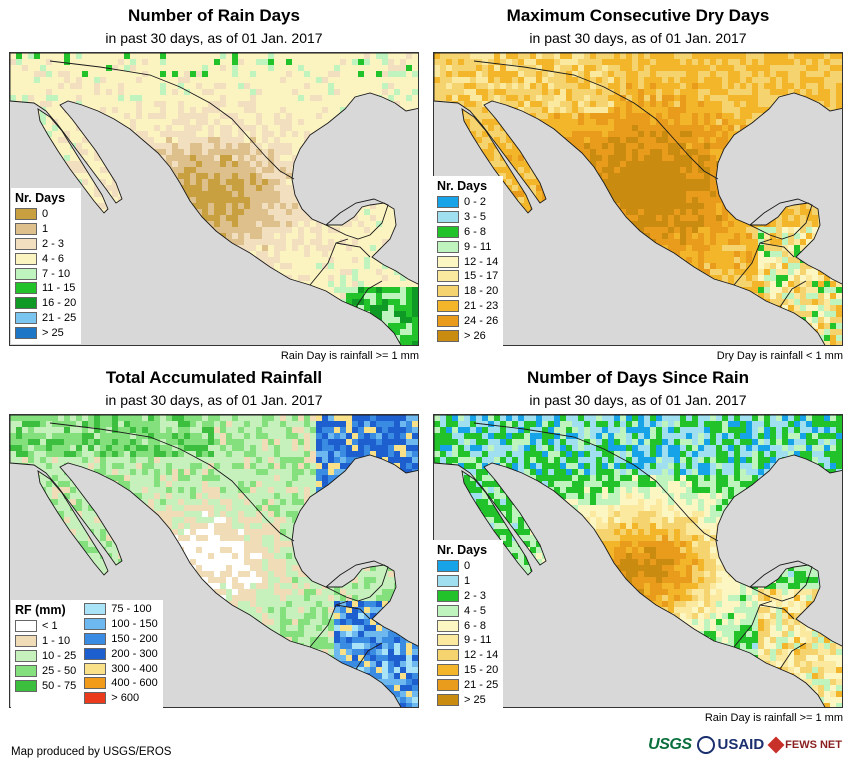 The image size is (854, 768). What do you see at coordinates (134, 653) in the screenshot?
I see `legend-label: 200 - 300` at bounding box center [134, 653].